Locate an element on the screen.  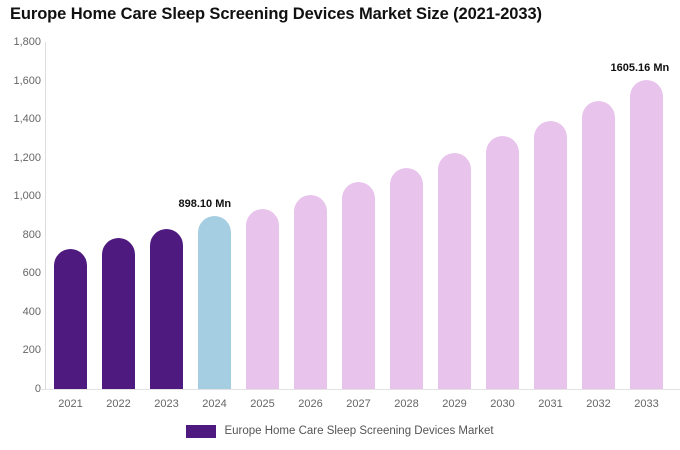
bar-2029 is located at coordinates (454, 271).